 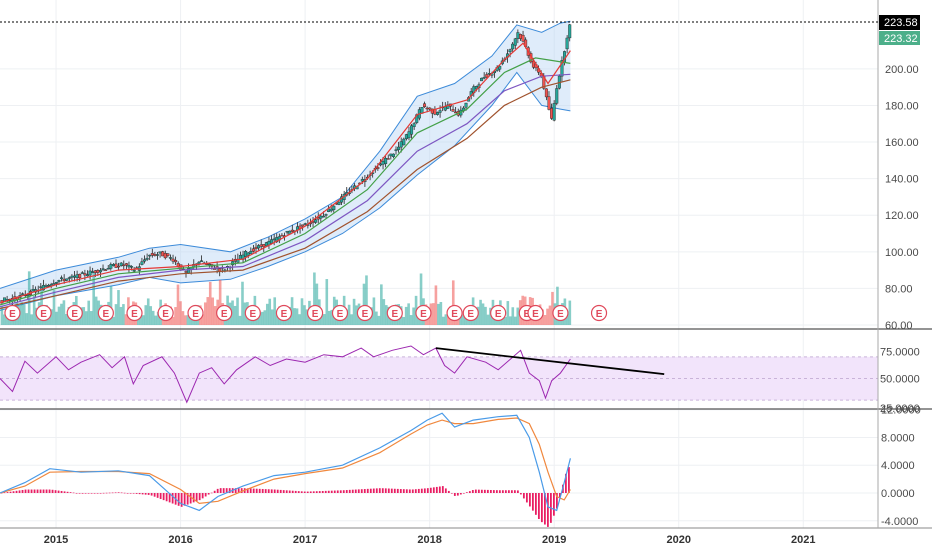 What do you see at coordinates (900, 380) in the screenshot?
I see `rsi-tick-label: 50.0000` at bounding box center [900, 380].